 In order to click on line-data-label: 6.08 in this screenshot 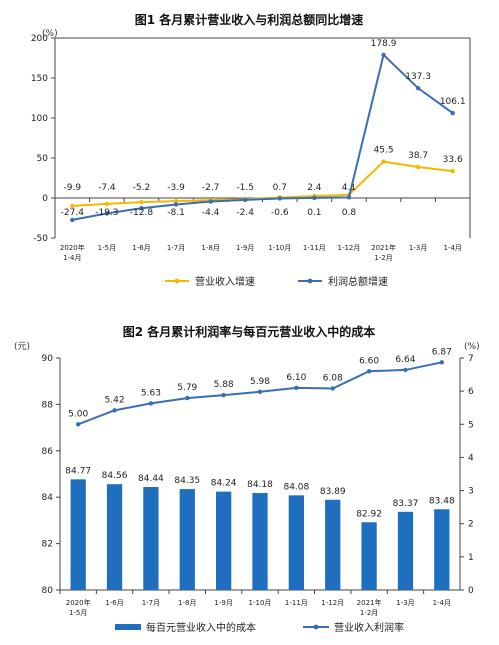, I will do `click(333, 378)`.